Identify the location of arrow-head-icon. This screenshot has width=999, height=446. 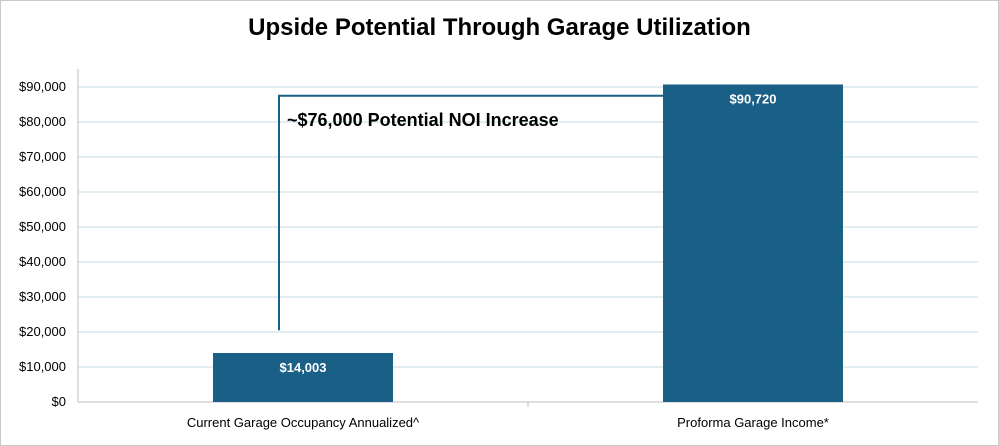
(707, 95).